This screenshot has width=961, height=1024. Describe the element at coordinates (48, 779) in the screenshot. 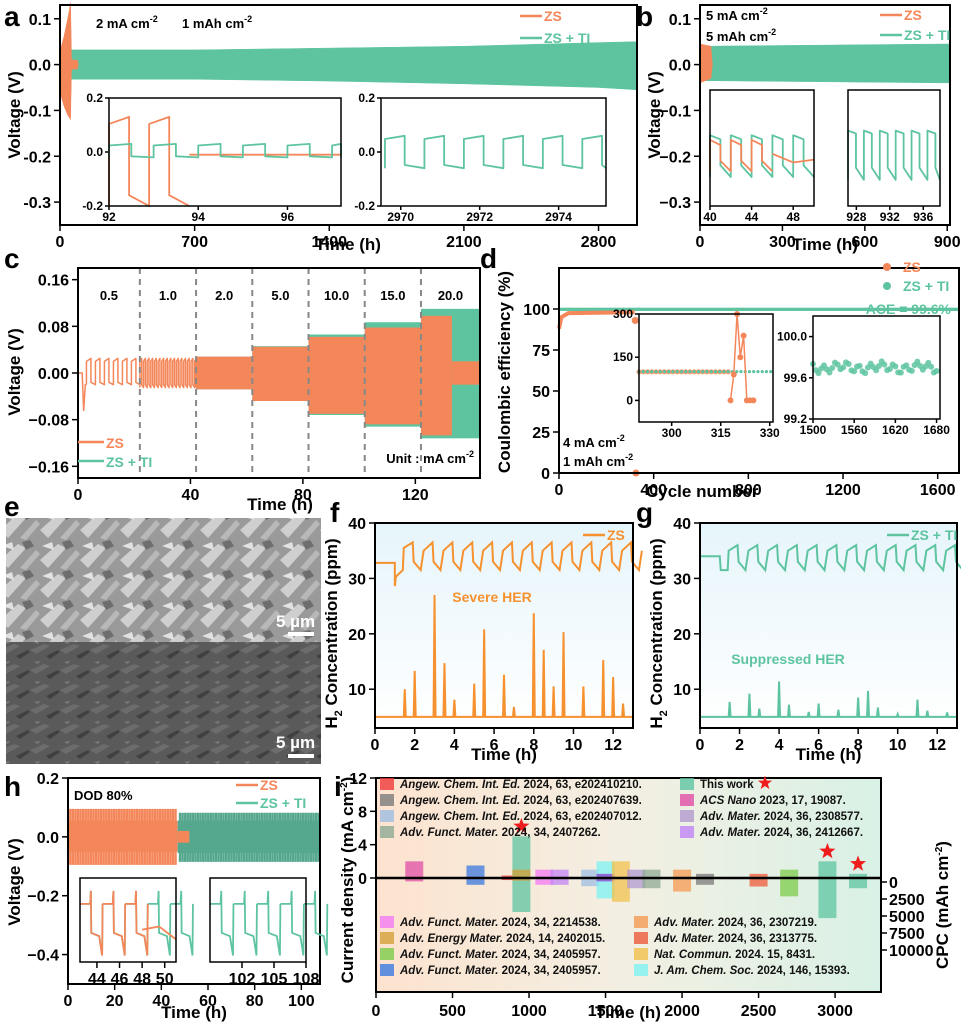

I see `y-tick-label: 0.2` at that location.